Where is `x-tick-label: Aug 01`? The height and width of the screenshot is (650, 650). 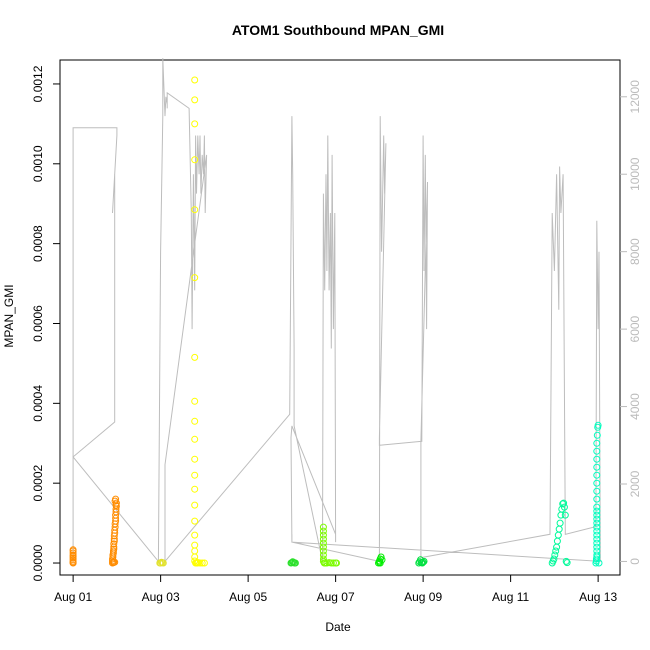
x-tick-label: Aug 01 is located at coordinates (73, 597).